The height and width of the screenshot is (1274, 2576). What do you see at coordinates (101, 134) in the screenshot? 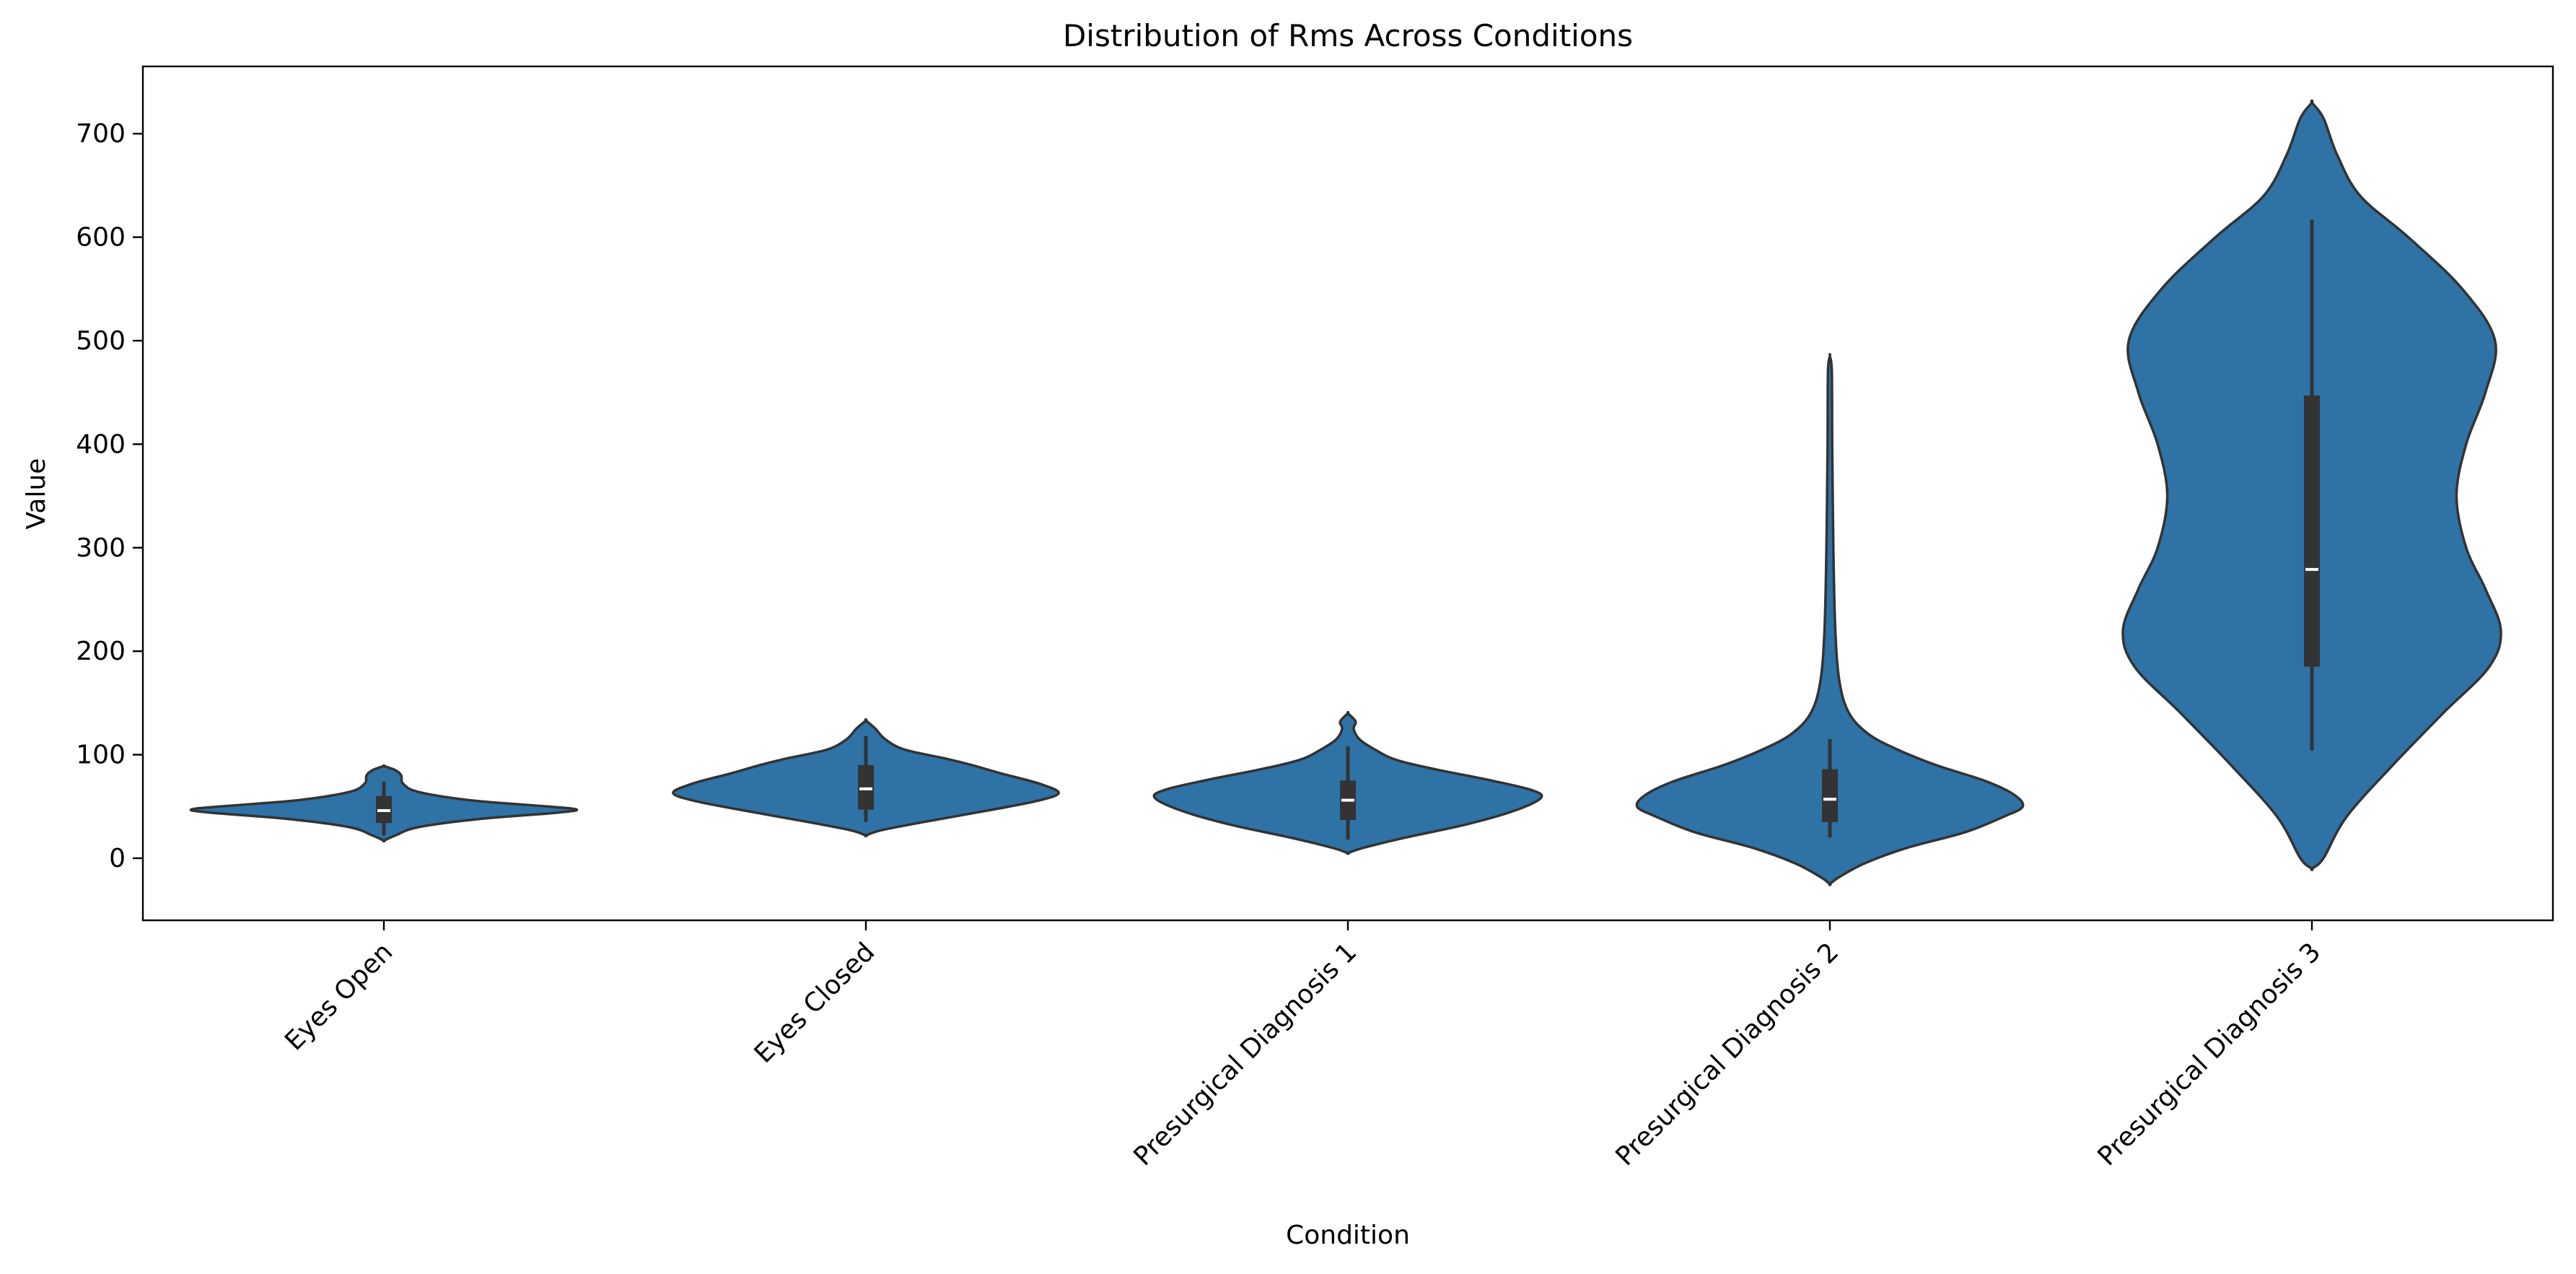
I see `y-tick-label: 700` at bounding box center [101, 134].